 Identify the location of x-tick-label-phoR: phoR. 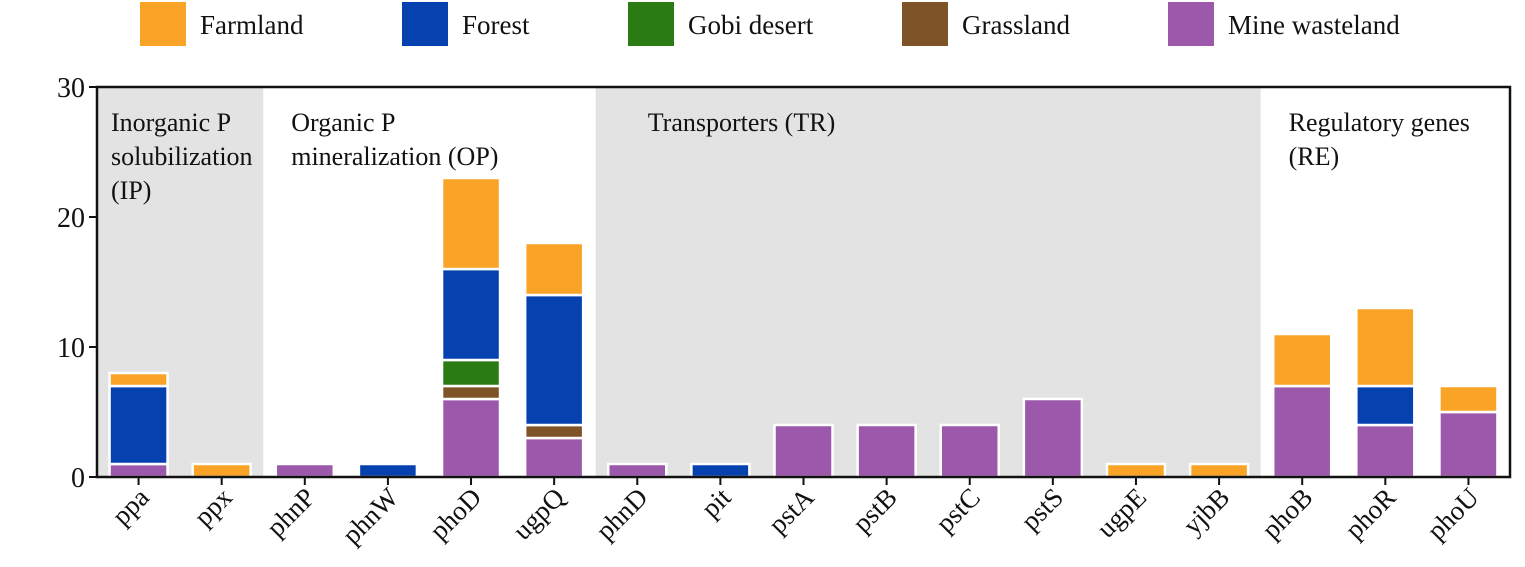
(1370, 513).